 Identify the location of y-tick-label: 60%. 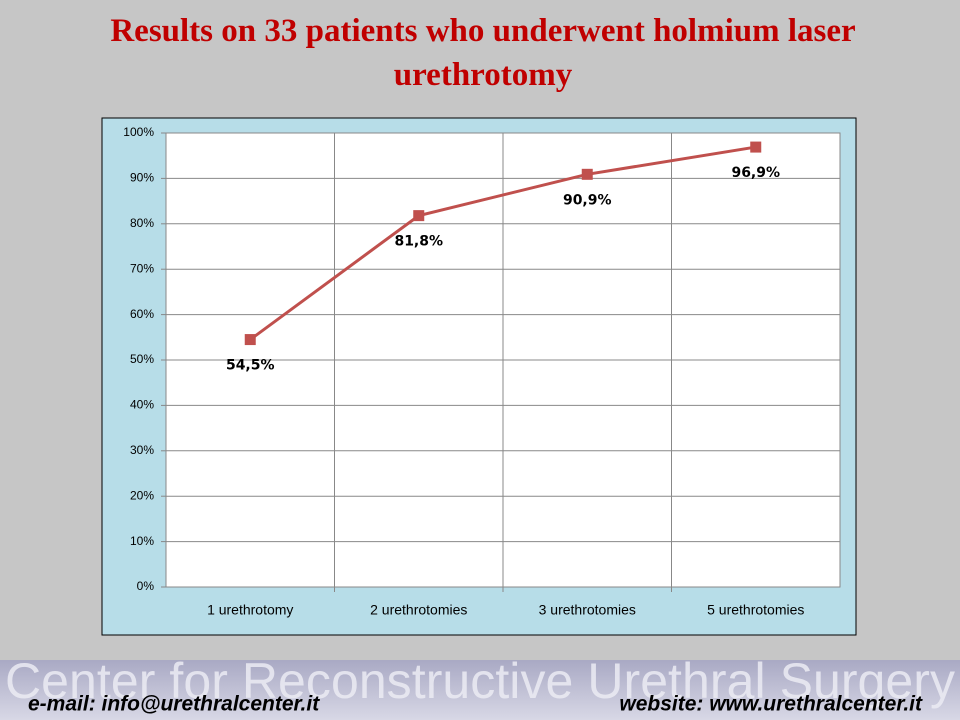
(142, 314).